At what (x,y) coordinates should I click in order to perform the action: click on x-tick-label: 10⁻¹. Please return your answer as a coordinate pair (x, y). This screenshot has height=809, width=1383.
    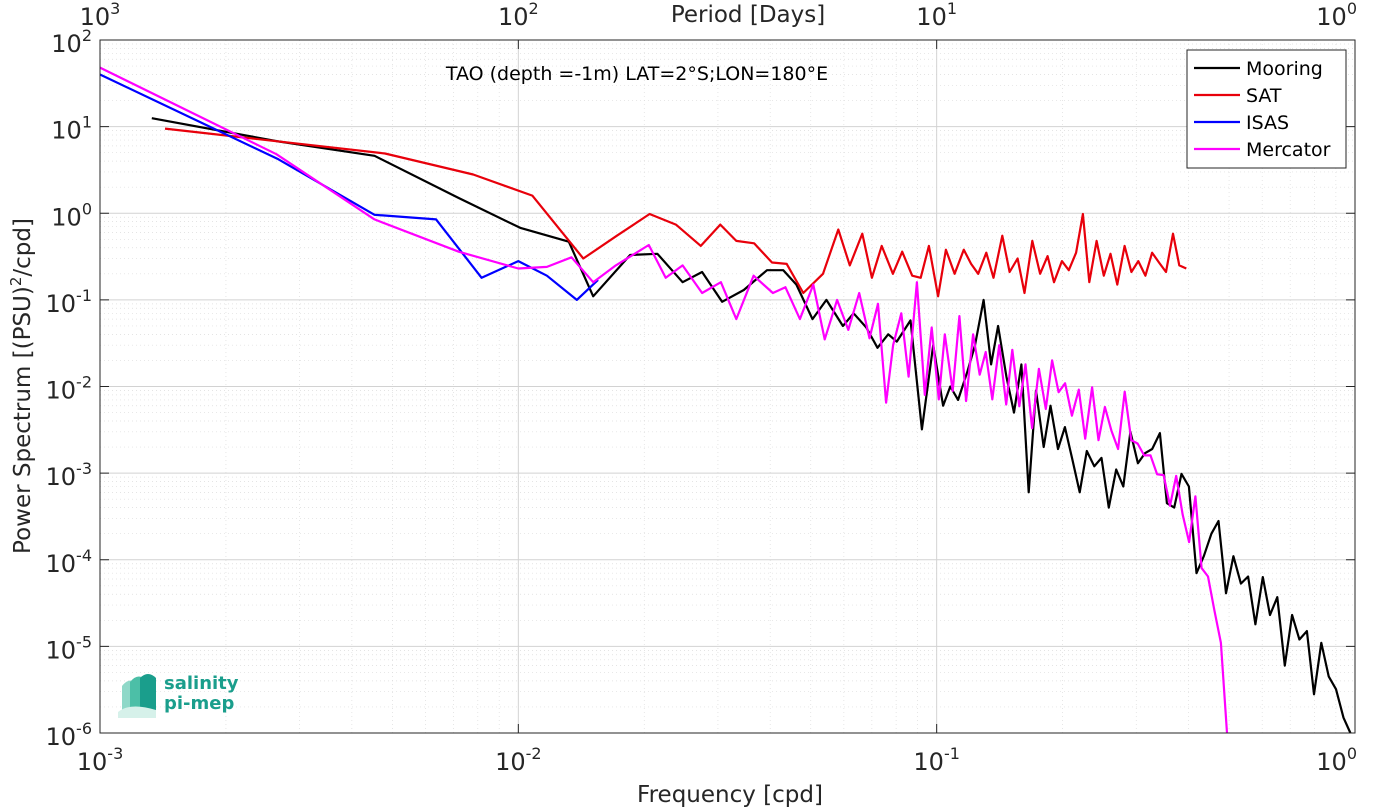
    Looking at the image, I should click on (936, 760).